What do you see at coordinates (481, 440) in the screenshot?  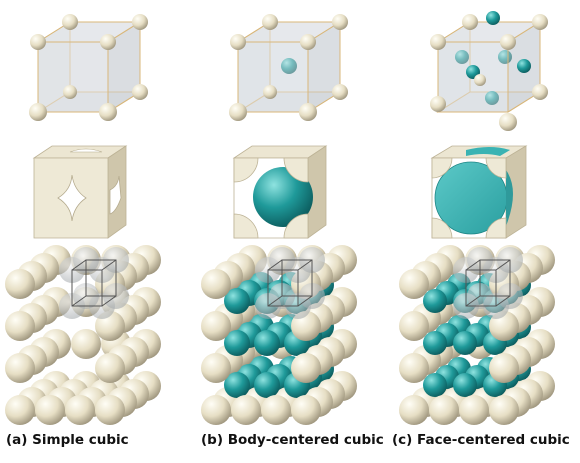 I see `fcc-caption: (c) Face-centered cubic` at bounding box center [481, 440].